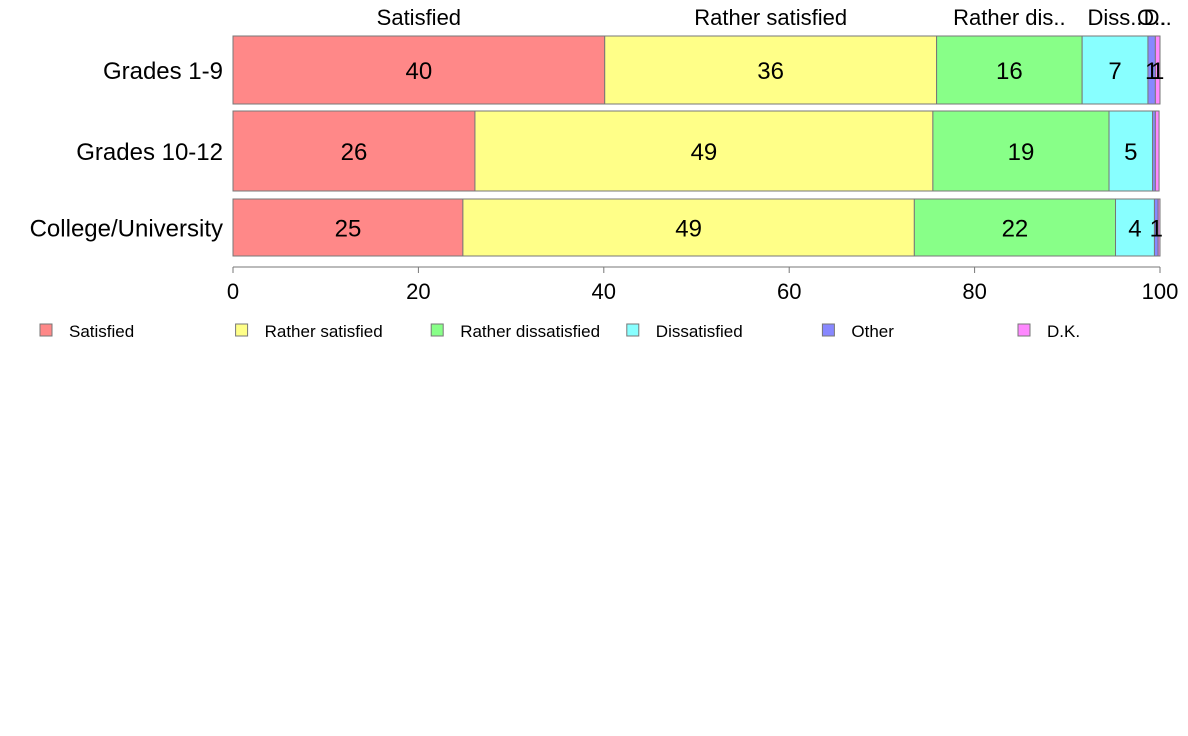  Describe the element at coordinates (1063, 331) in the screenshot. I see `legend-label: D.K.` at that location.